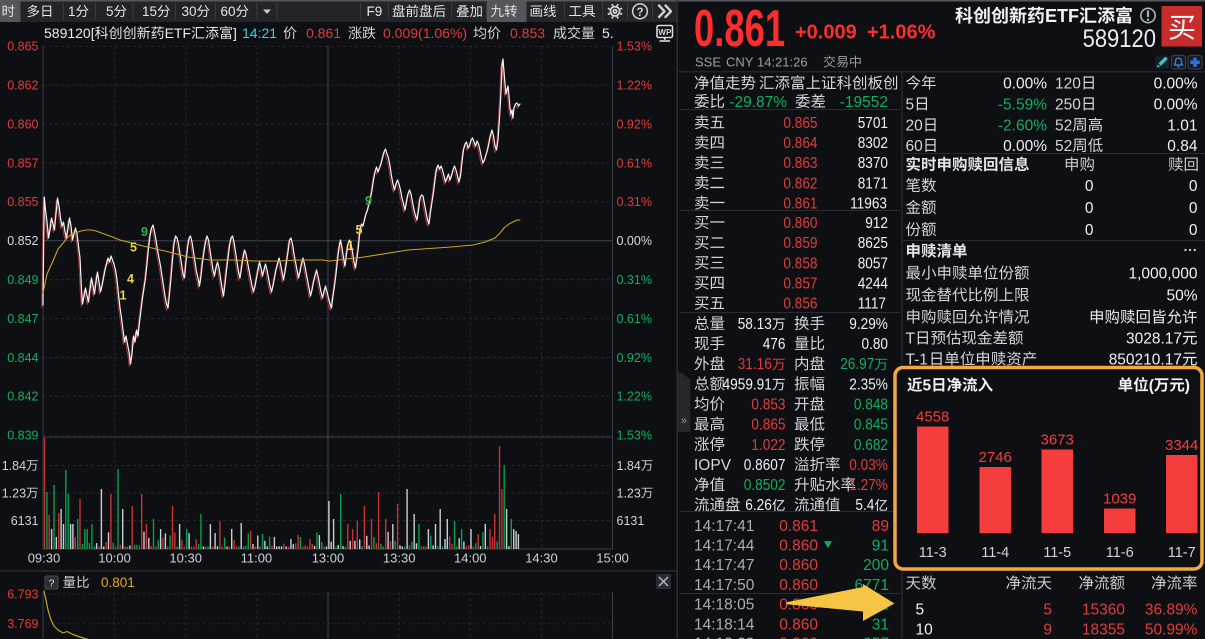 The image size is (1205, 639). What do you see at coordinates (876, 223) in the screenshot?
I see `svg-text: 912` at bounding box center [876, 223].